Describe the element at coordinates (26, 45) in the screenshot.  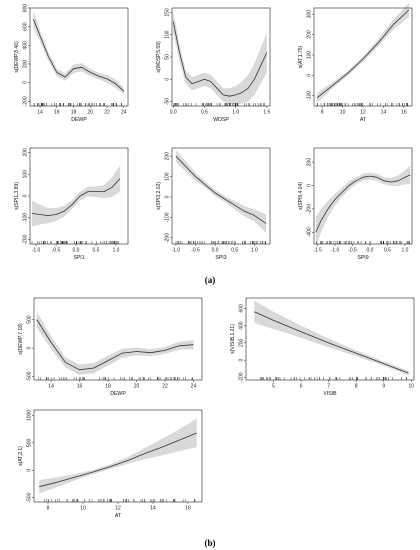
I see `y-tick-label: 400` at that location.